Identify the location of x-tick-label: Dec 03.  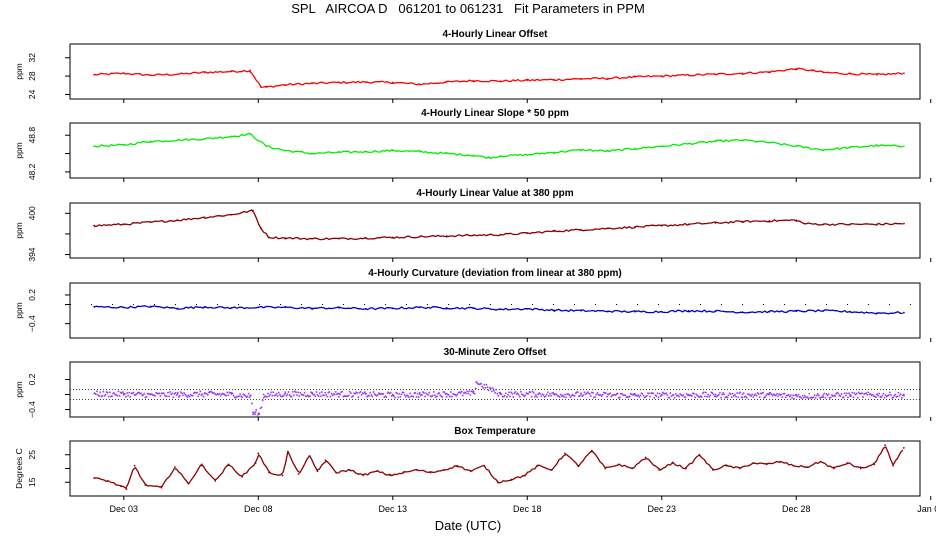
(124, 509).